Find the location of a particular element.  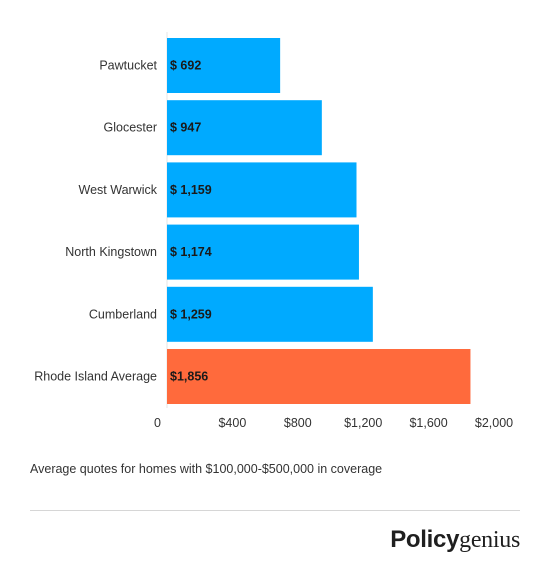

brand-logo: Policygenius is located at coordinates (455, 540).